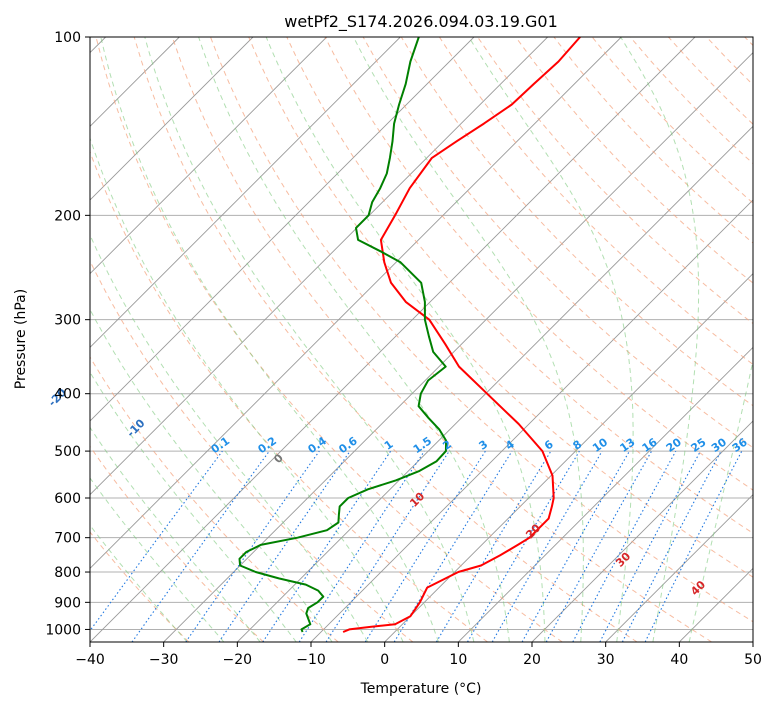 This screenshot has width=775, height=708. Describe the element at coordinates (421, 22) in the screenshot. I see `chart-title: wetPf2_S174.2026.094.03.19.G01` at that location.